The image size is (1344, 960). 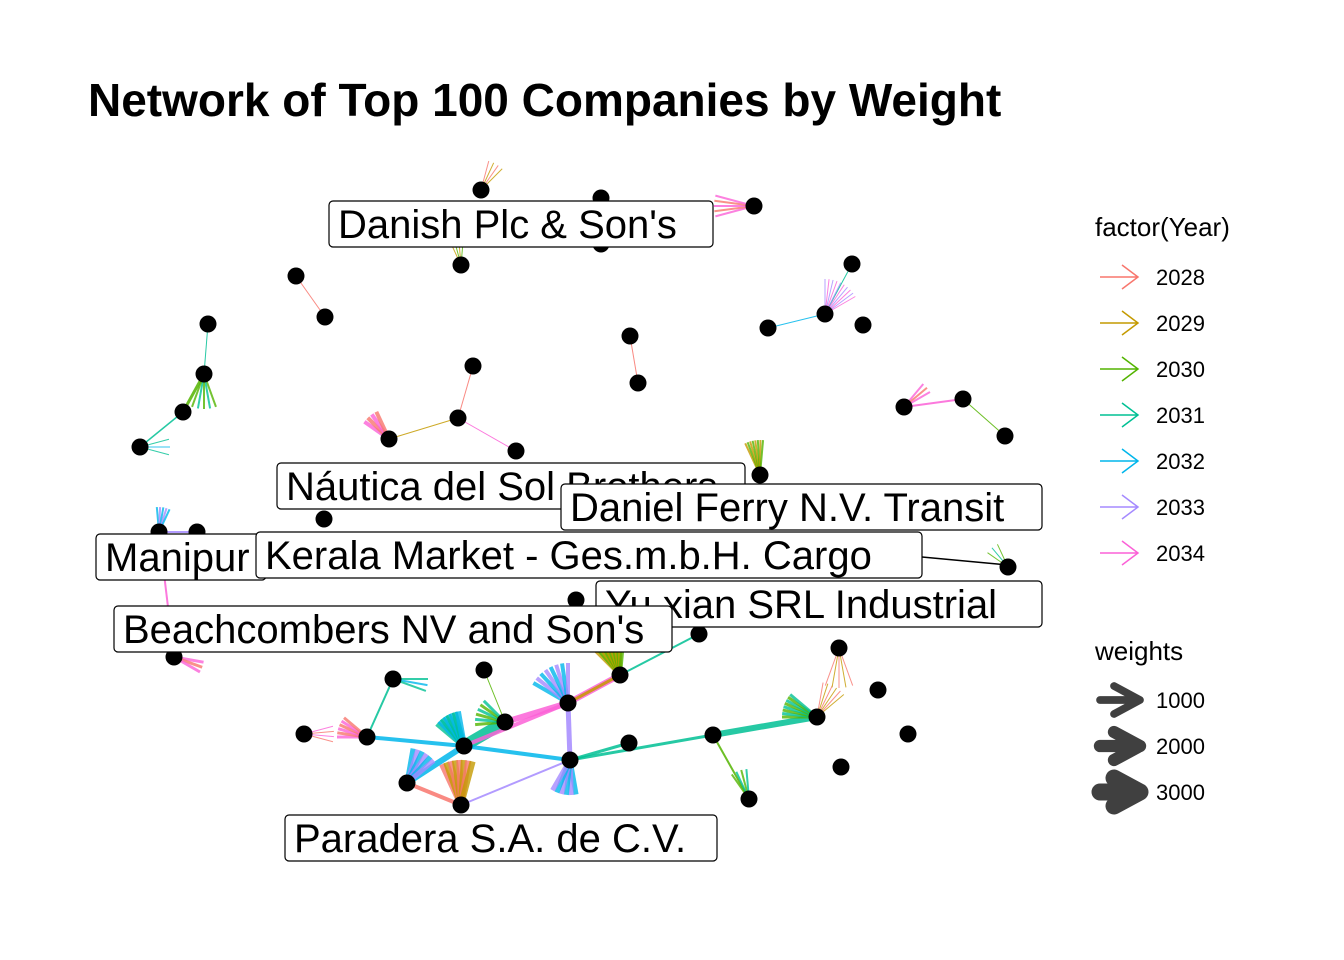 I want to click on weights-legend: weights 1000 2000 3000, so click(x=1148, y=725).